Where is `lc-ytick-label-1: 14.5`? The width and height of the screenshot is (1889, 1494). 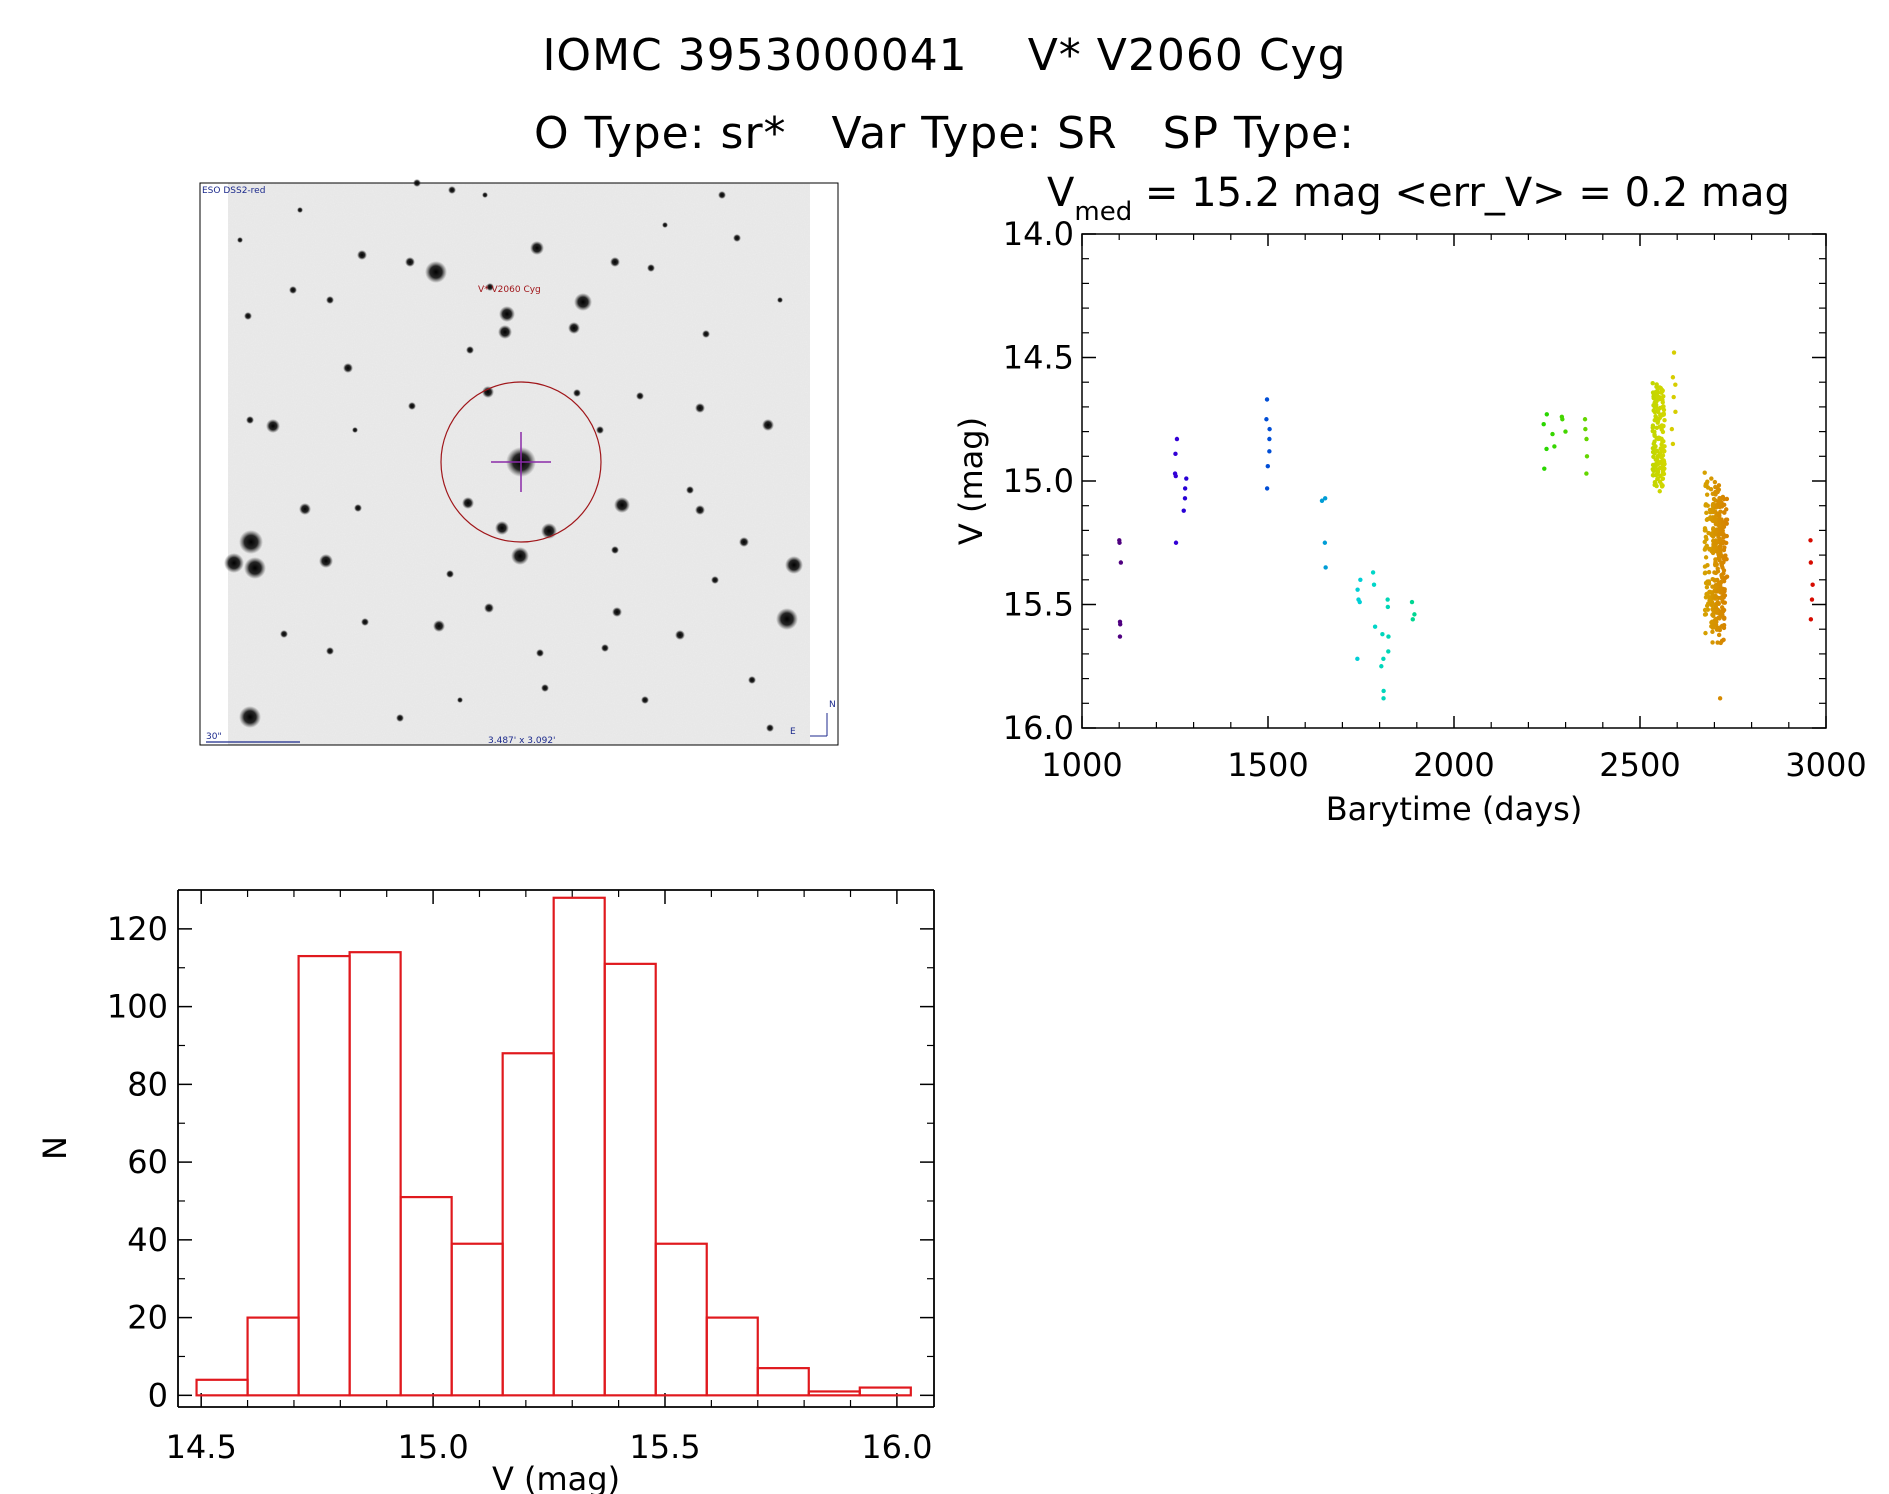
lc-ytick-label-1: 14.5 is located at coordinates (1038, 358).